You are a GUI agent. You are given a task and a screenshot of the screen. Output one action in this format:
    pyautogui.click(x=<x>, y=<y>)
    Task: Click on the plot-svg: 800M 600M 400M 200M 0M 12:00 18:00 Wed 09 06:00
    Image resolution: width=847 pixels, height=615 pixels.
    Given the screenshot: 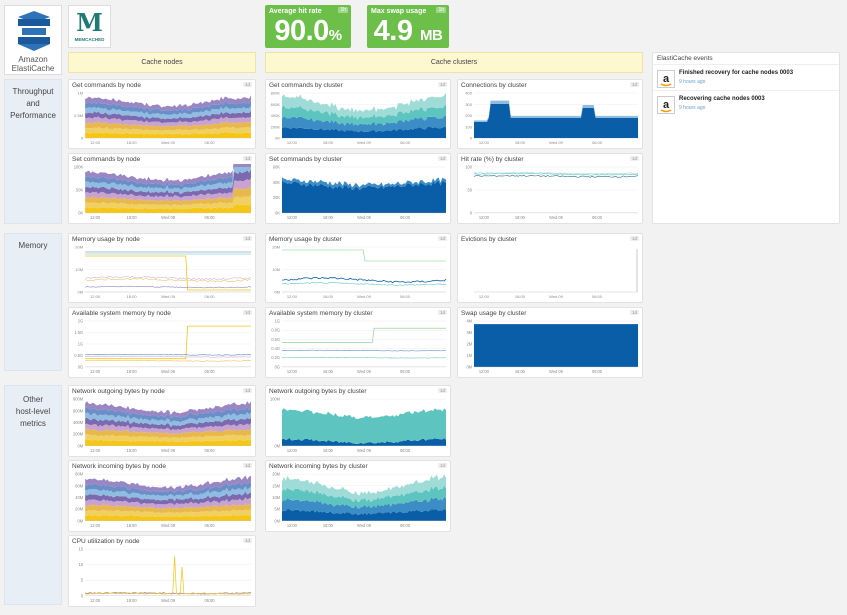 What is the action you would take?
    pyautogui.click(x=162, y=425)
    